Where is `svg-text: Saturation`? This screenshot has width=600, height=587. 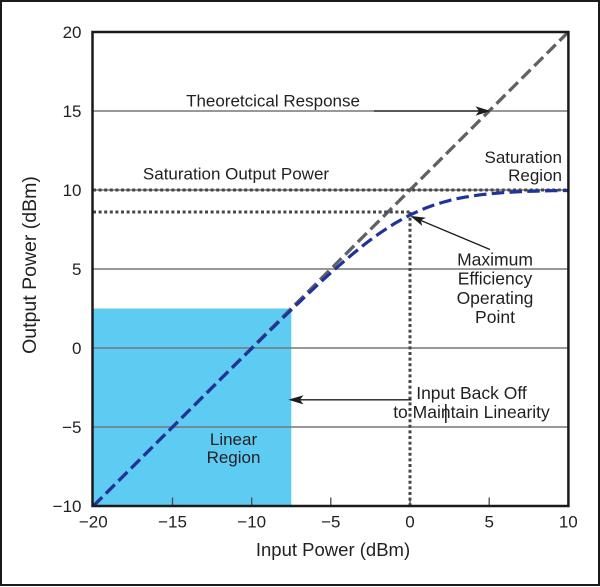
svg-text: Saturation is located at coordinates (524, 157).